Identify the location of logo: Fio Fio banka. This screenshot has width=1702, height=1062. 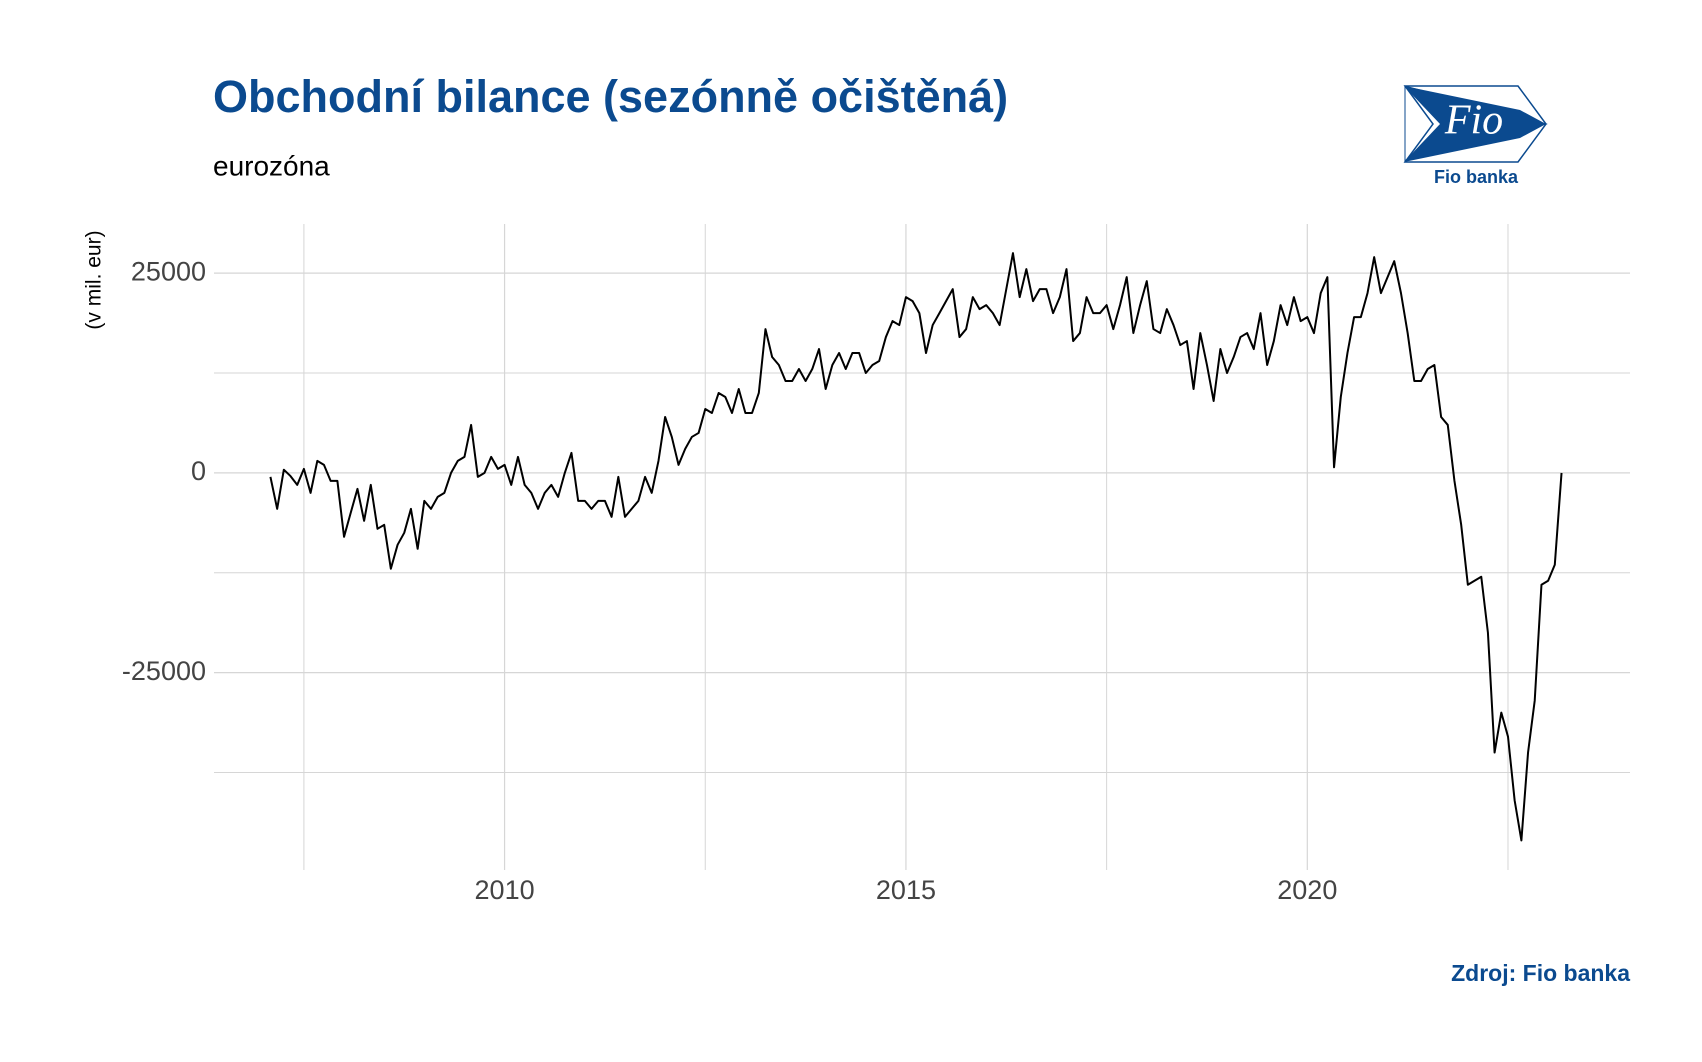
(1475, 136).